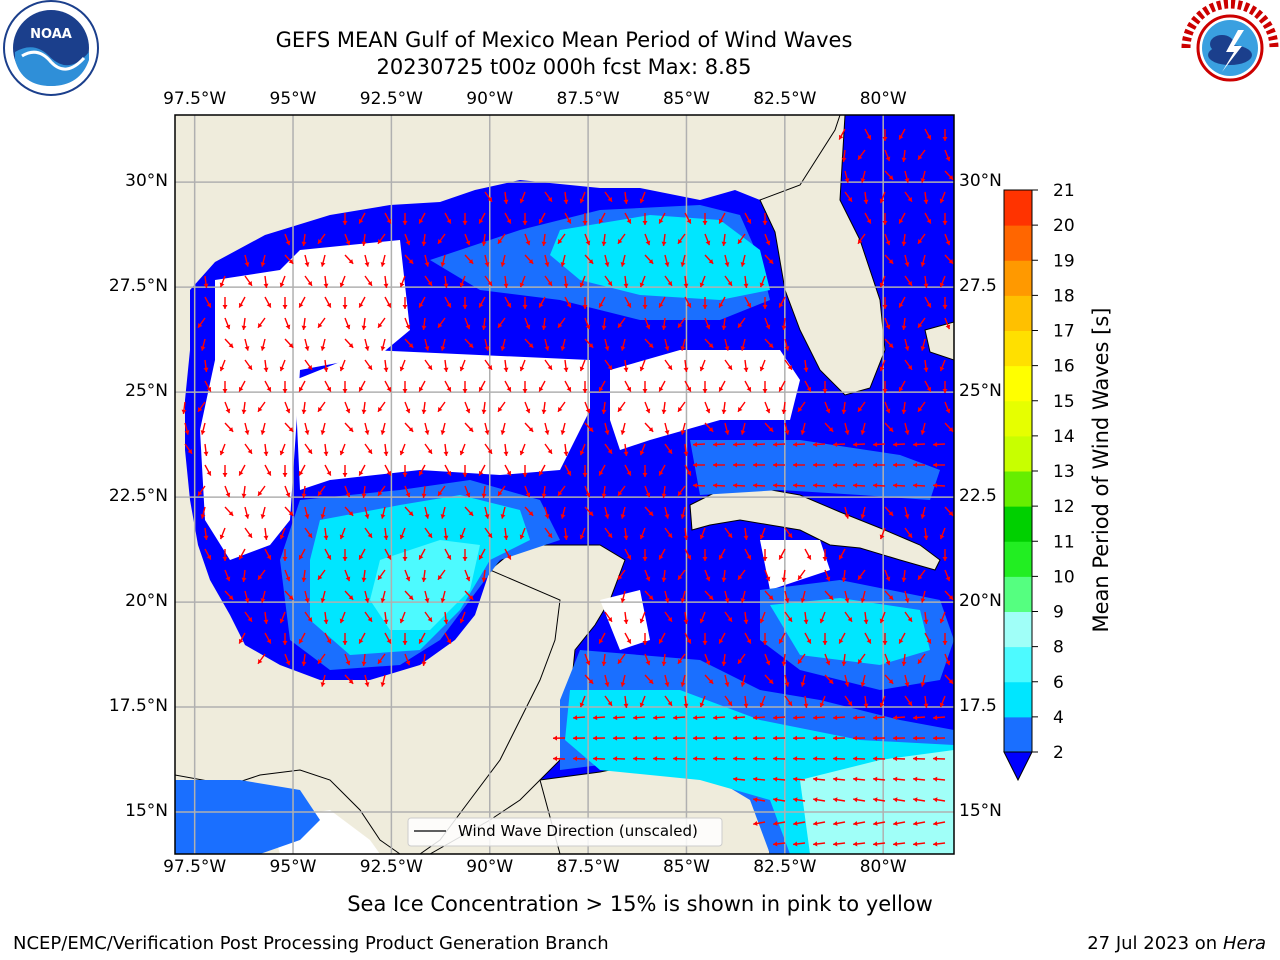  Describe the element at coordinates (785, 867) in the screenshot. I see `lon-tick-bottom: 82.5°W` at that location.